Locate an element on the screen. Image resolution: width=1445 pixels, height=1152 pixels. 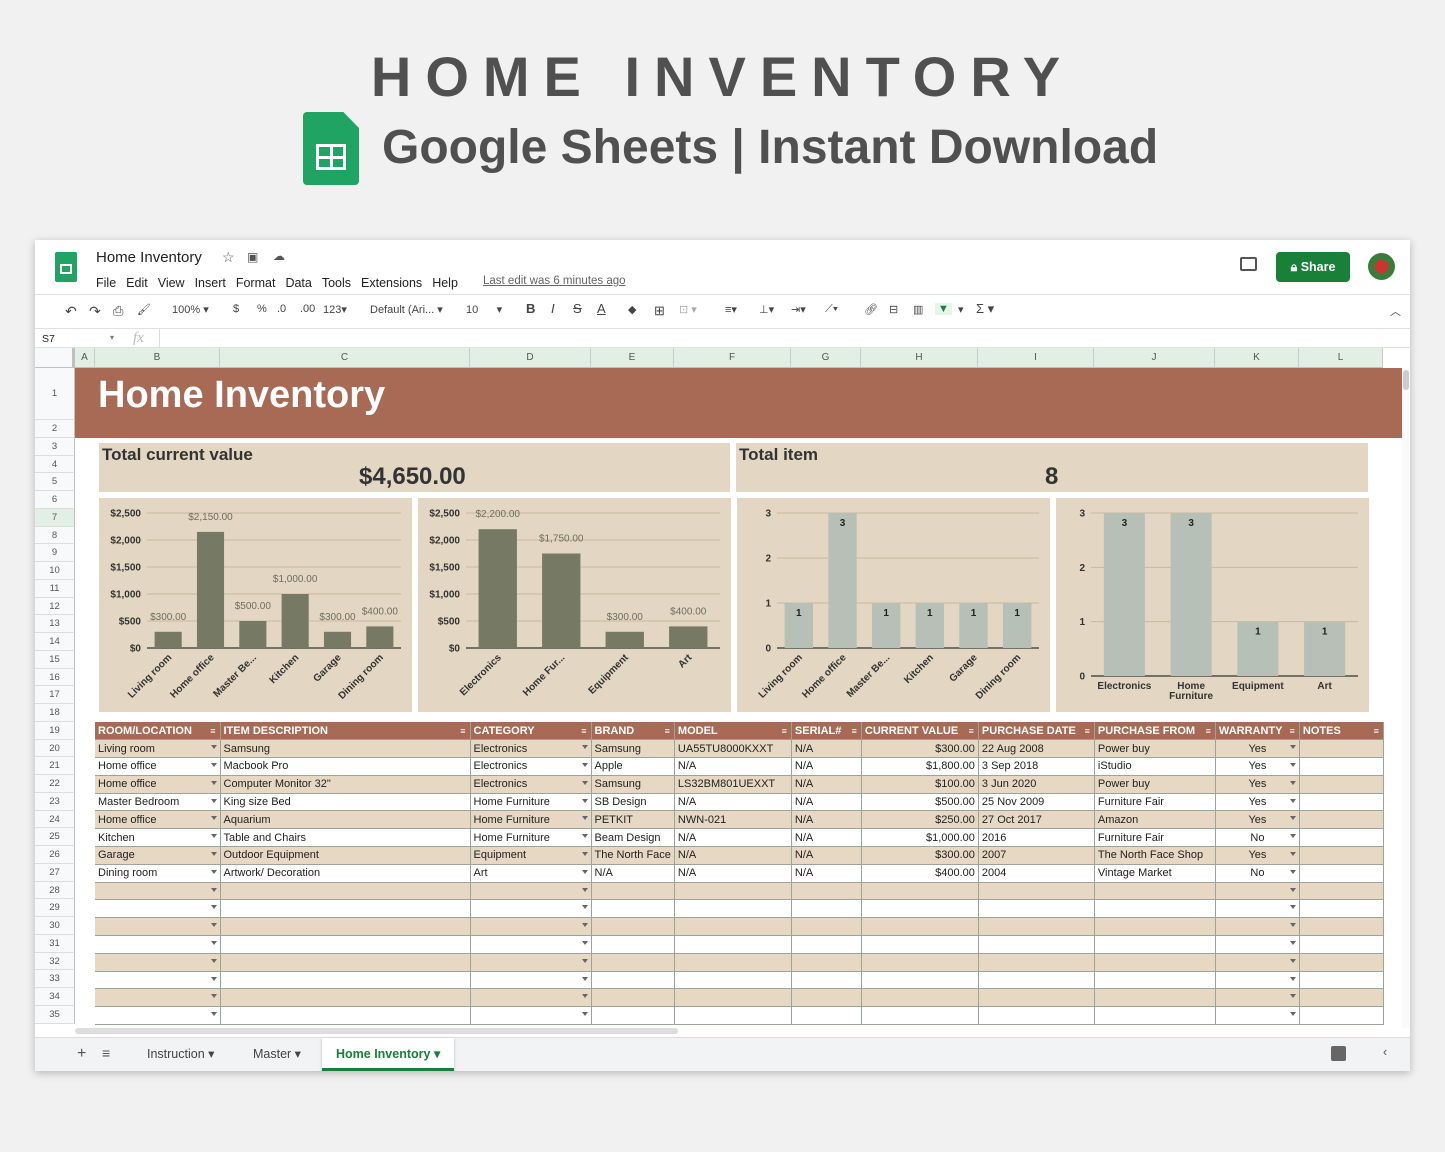
cell-model: N/A is located at coordinates (733, 855).